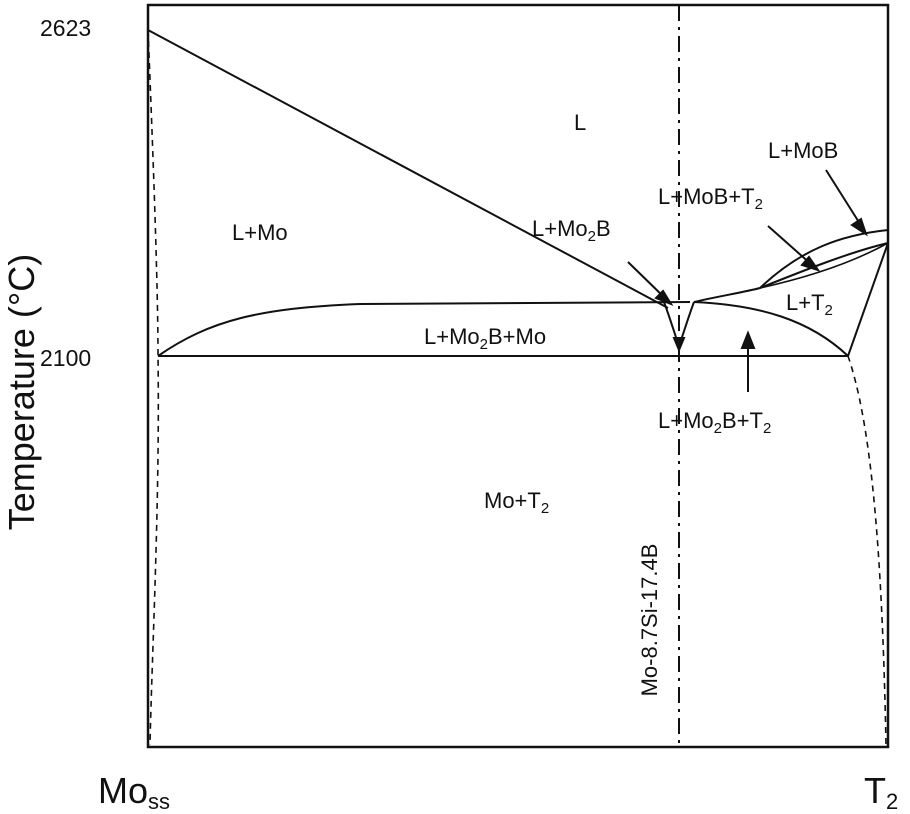 This screenshot has width=910, height=814. I want to click on mob-t2-boundary, so click(824, 265).